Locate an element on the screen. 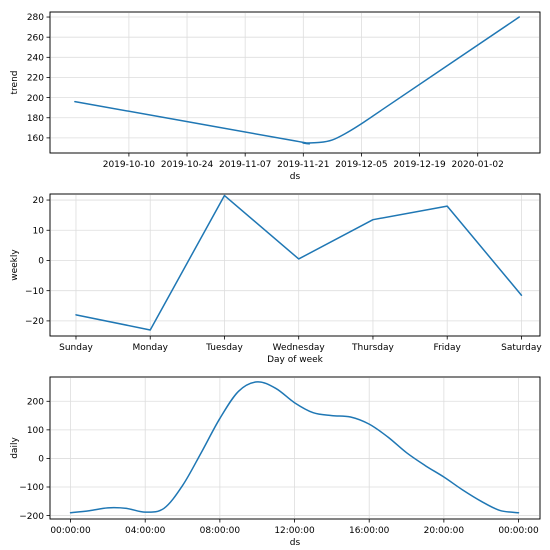 This screenshot has height=550, width=550. x-tick-label: Sunday is located at coordinates (76, 348).